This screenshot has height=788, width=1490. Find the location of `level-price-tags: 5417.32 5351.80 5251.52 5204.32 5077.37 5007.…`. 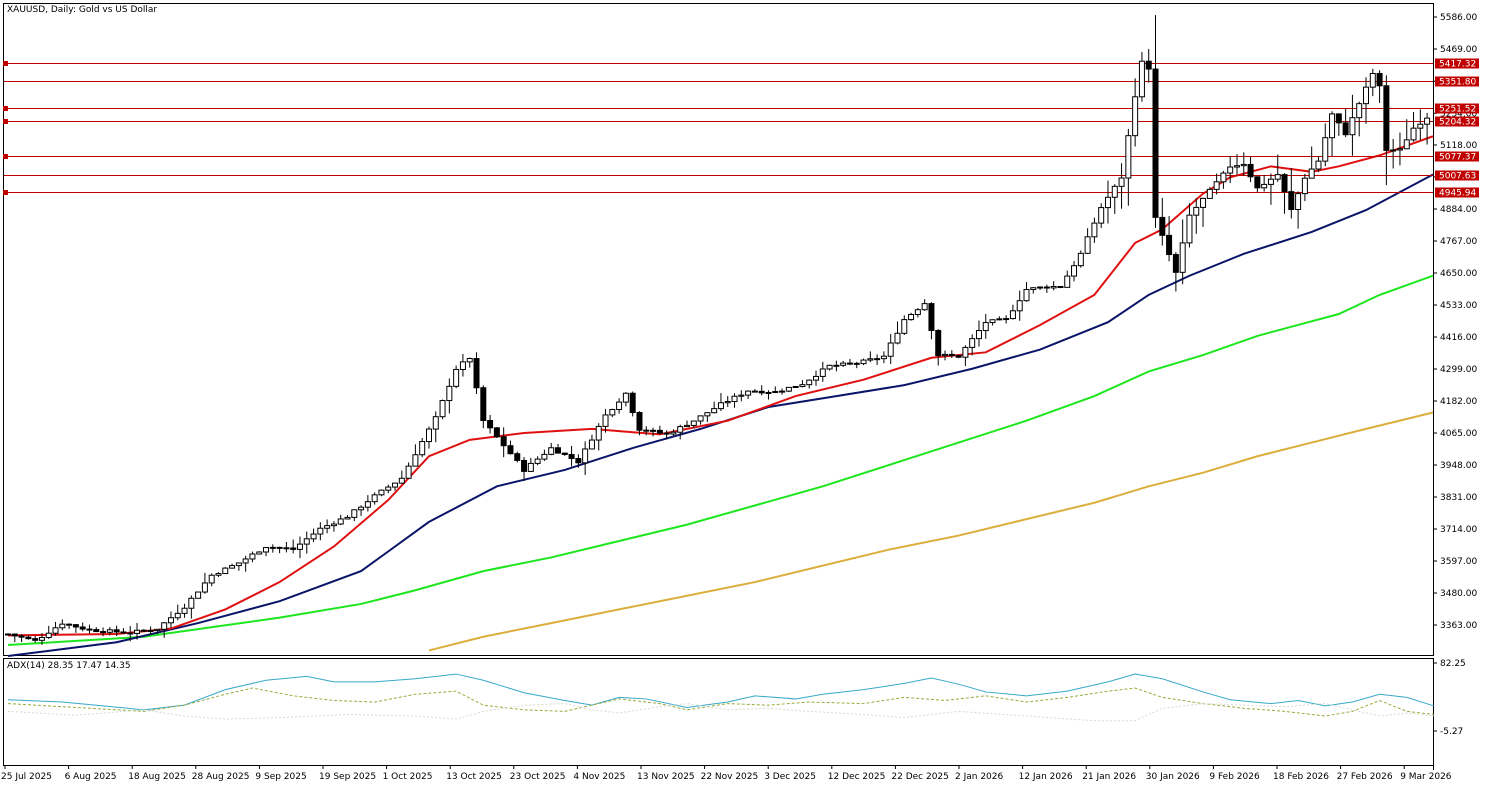

level-price-tags: 5417.32 5351.80 5251.52 5204.32 5077.37 5007.… is located at coordinates (1457, 128).